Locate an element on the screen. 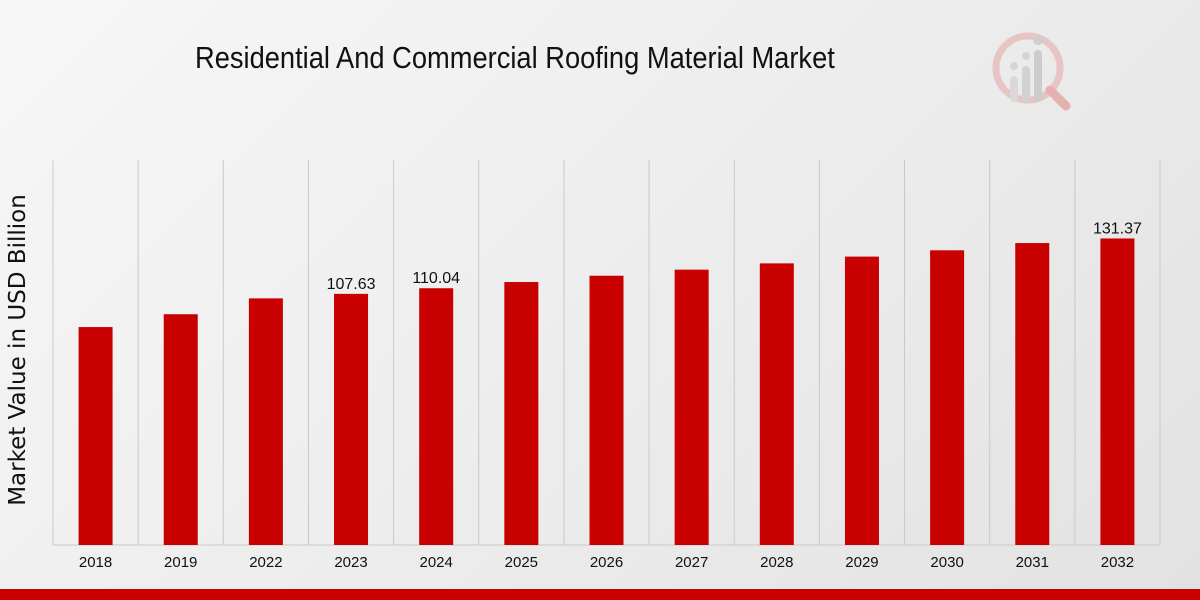 Image resolution: width=1200 pixels, height=600 pixels. data-label-2024: 110.04 is located at coordinates (436, 278).